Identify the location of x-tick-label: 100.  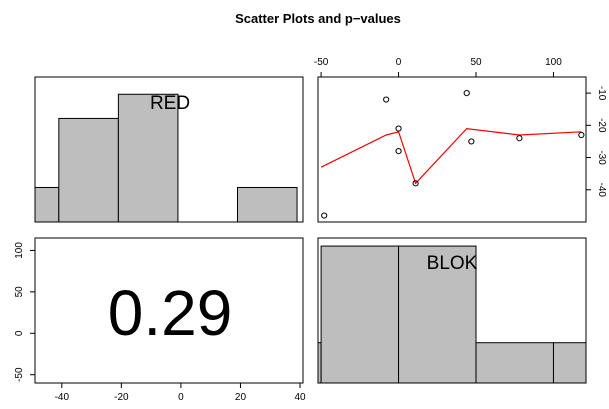
(553, 62).